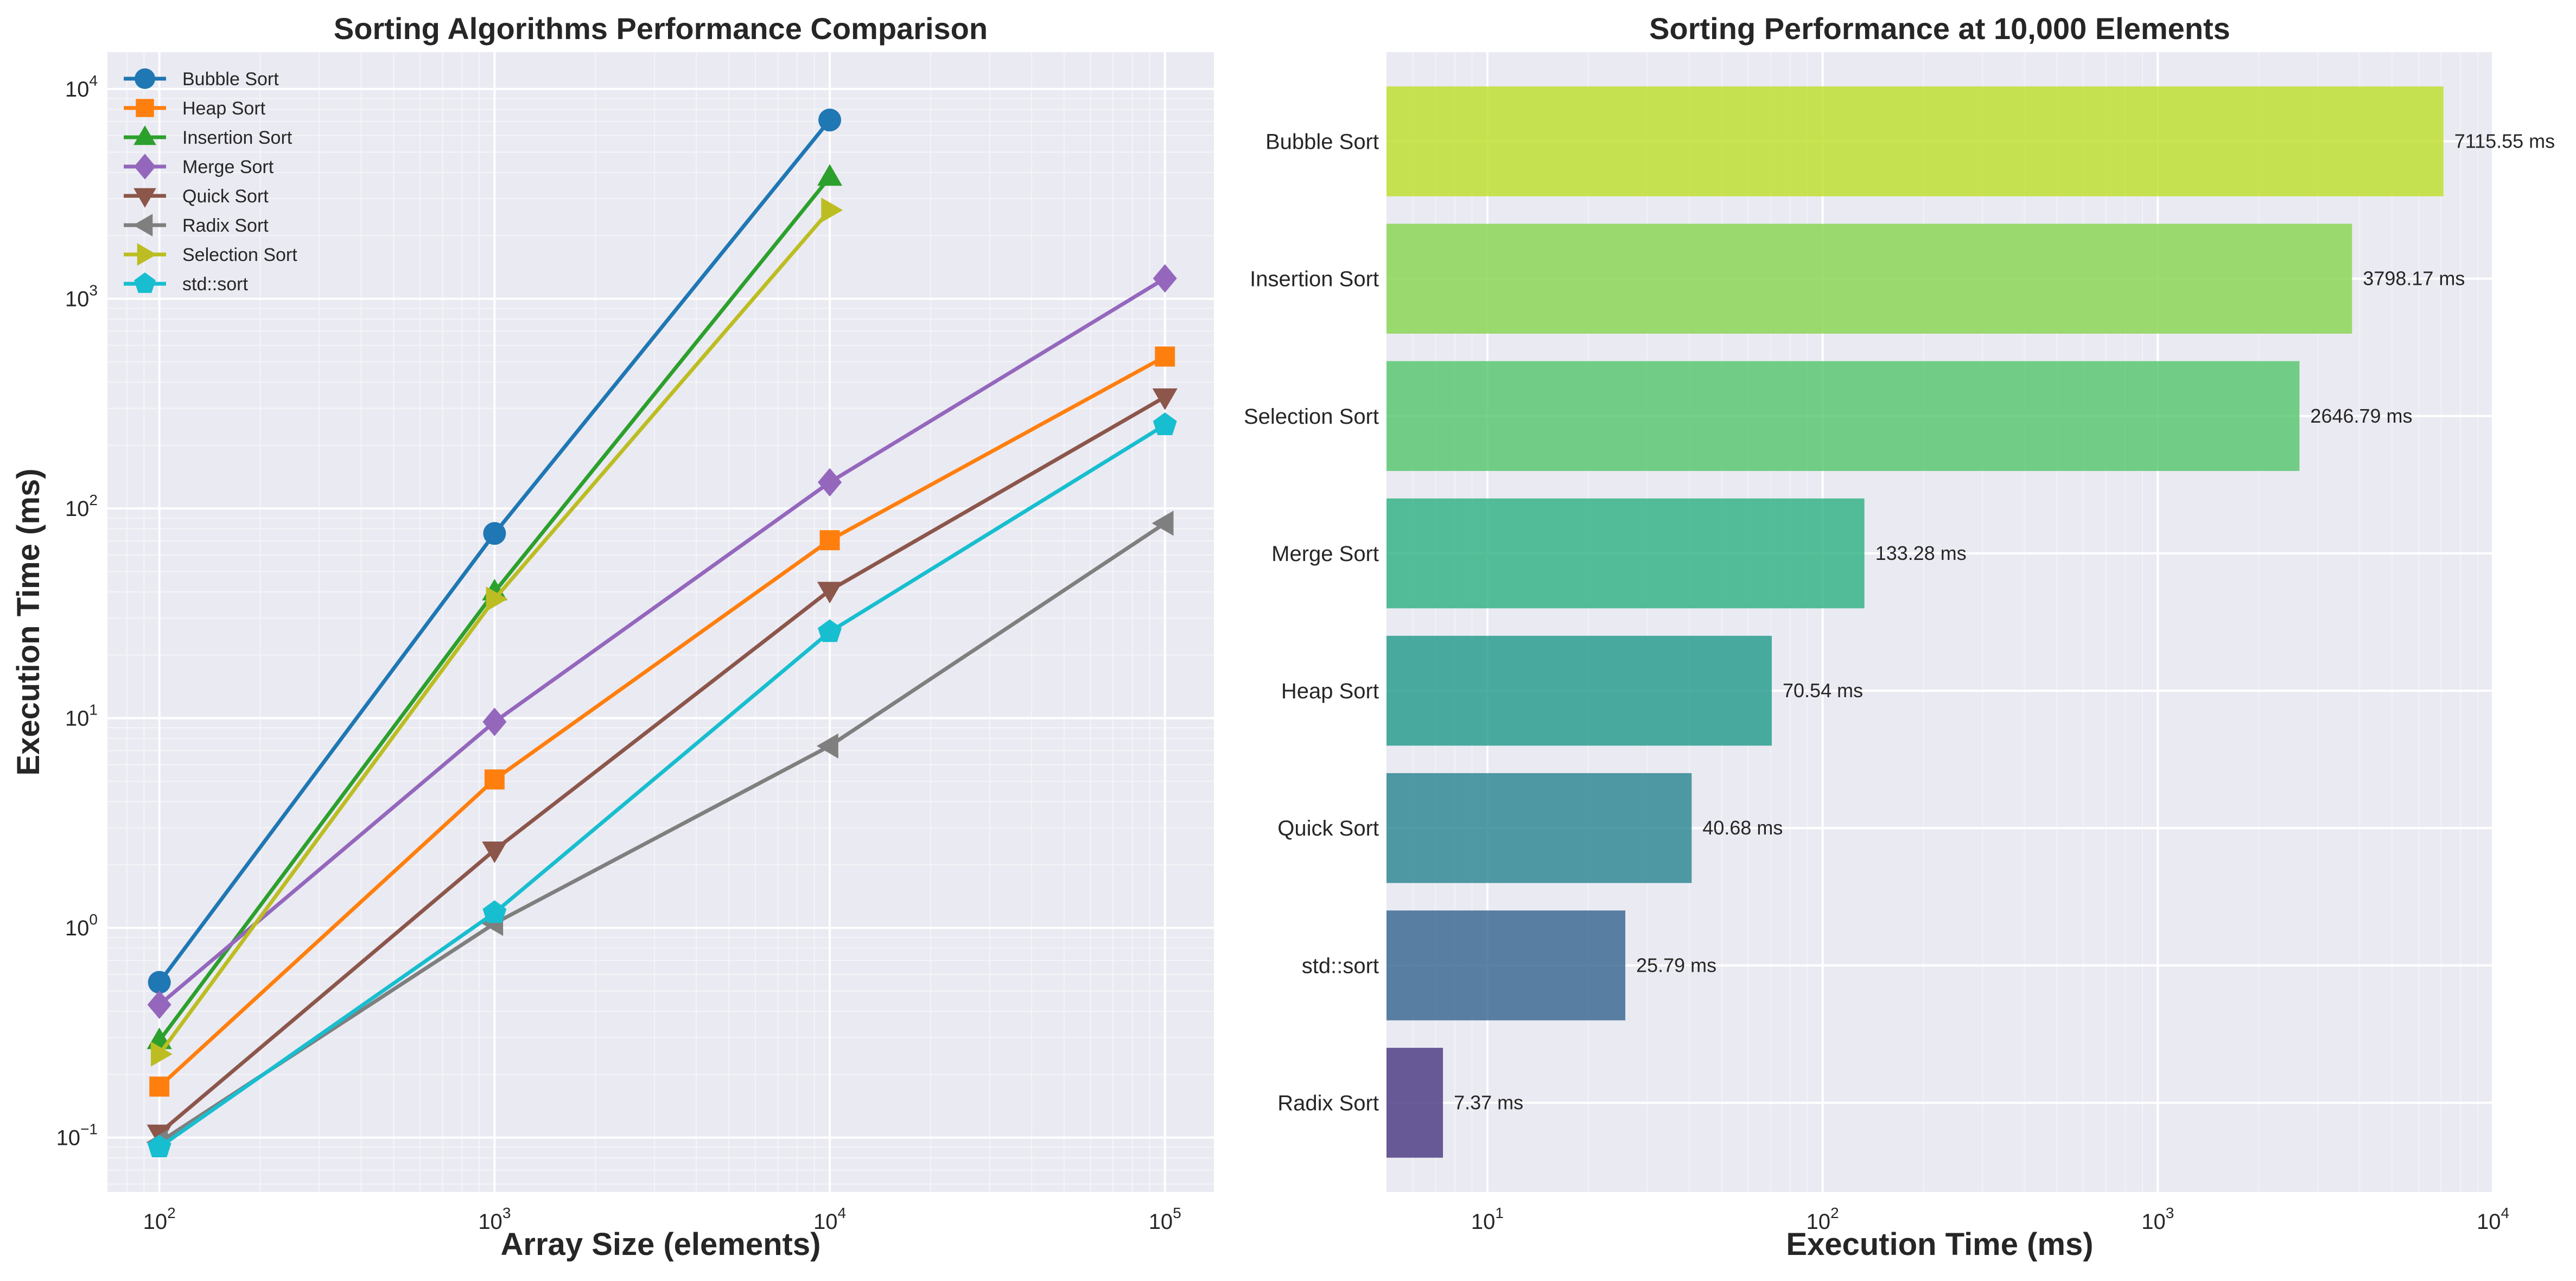  I want to click on category-label: Bubble Sort, so click(1322, 142).